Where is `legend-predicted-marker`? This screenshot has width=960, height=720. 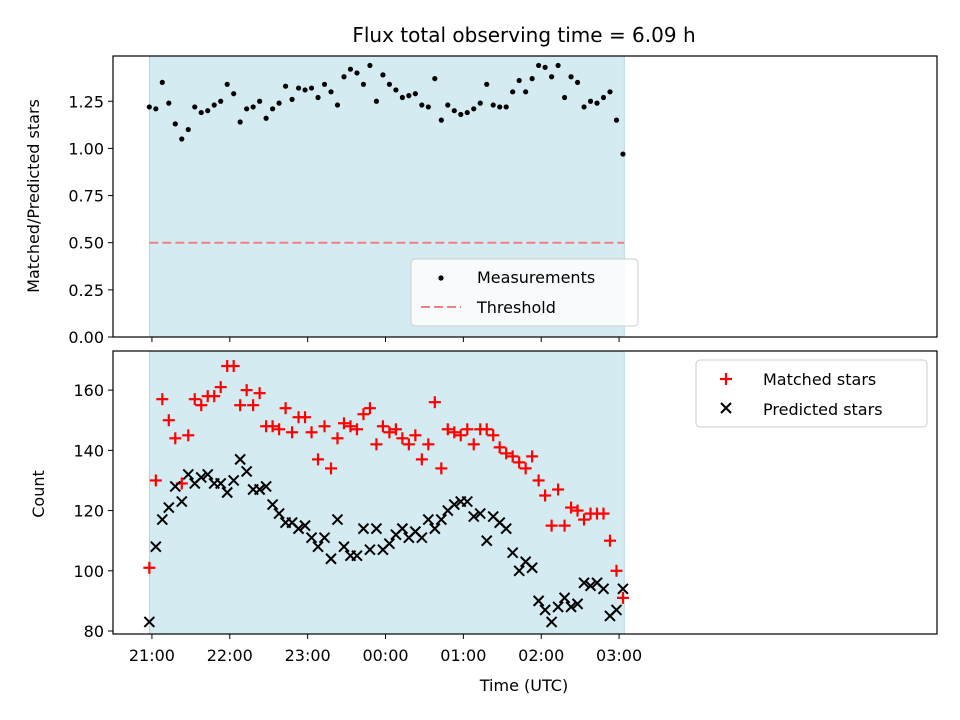
legend-predicted-marker is located at coordinates (726, 408).